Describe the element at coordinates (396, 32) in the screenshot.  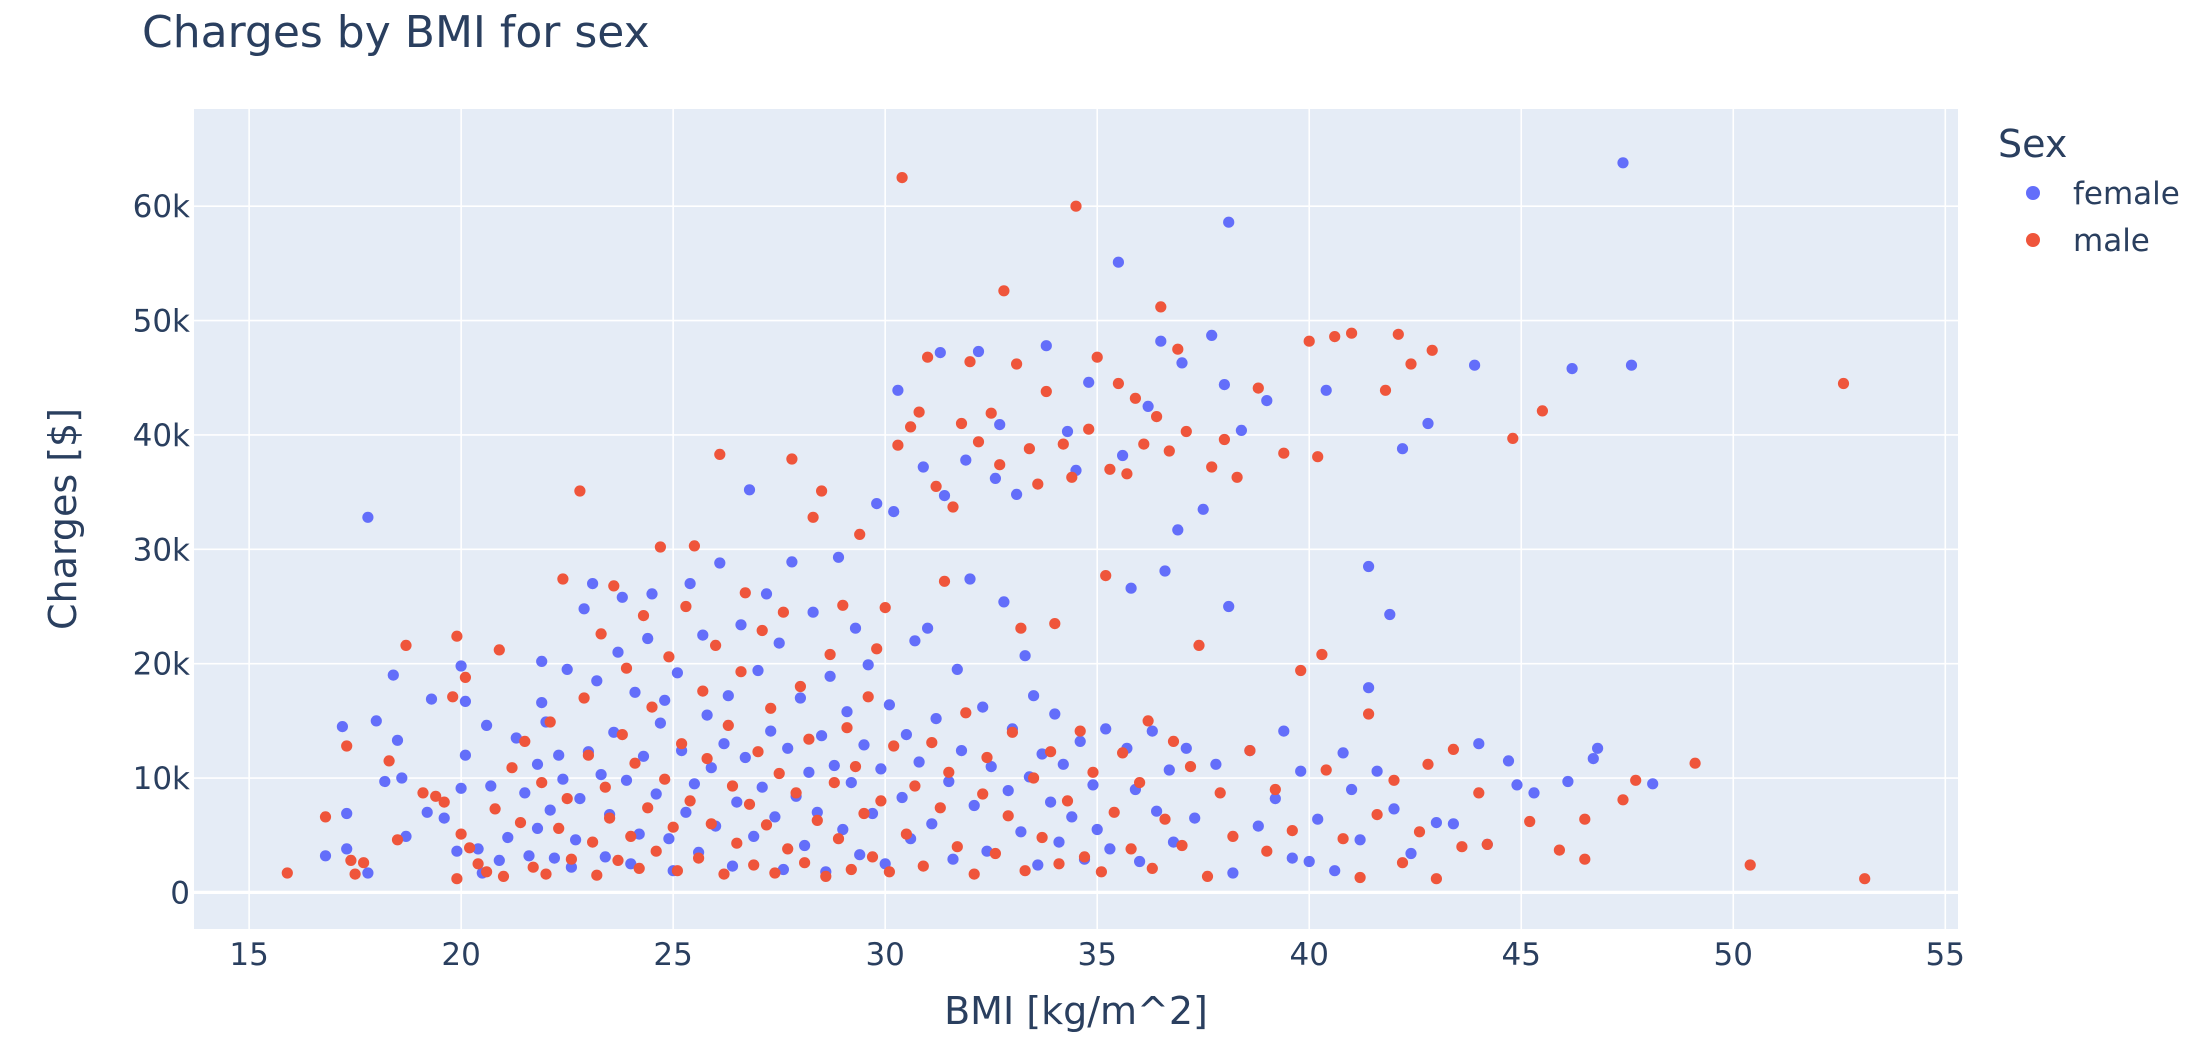
I see `chart-title: Charges by BMI for sex` at that location.